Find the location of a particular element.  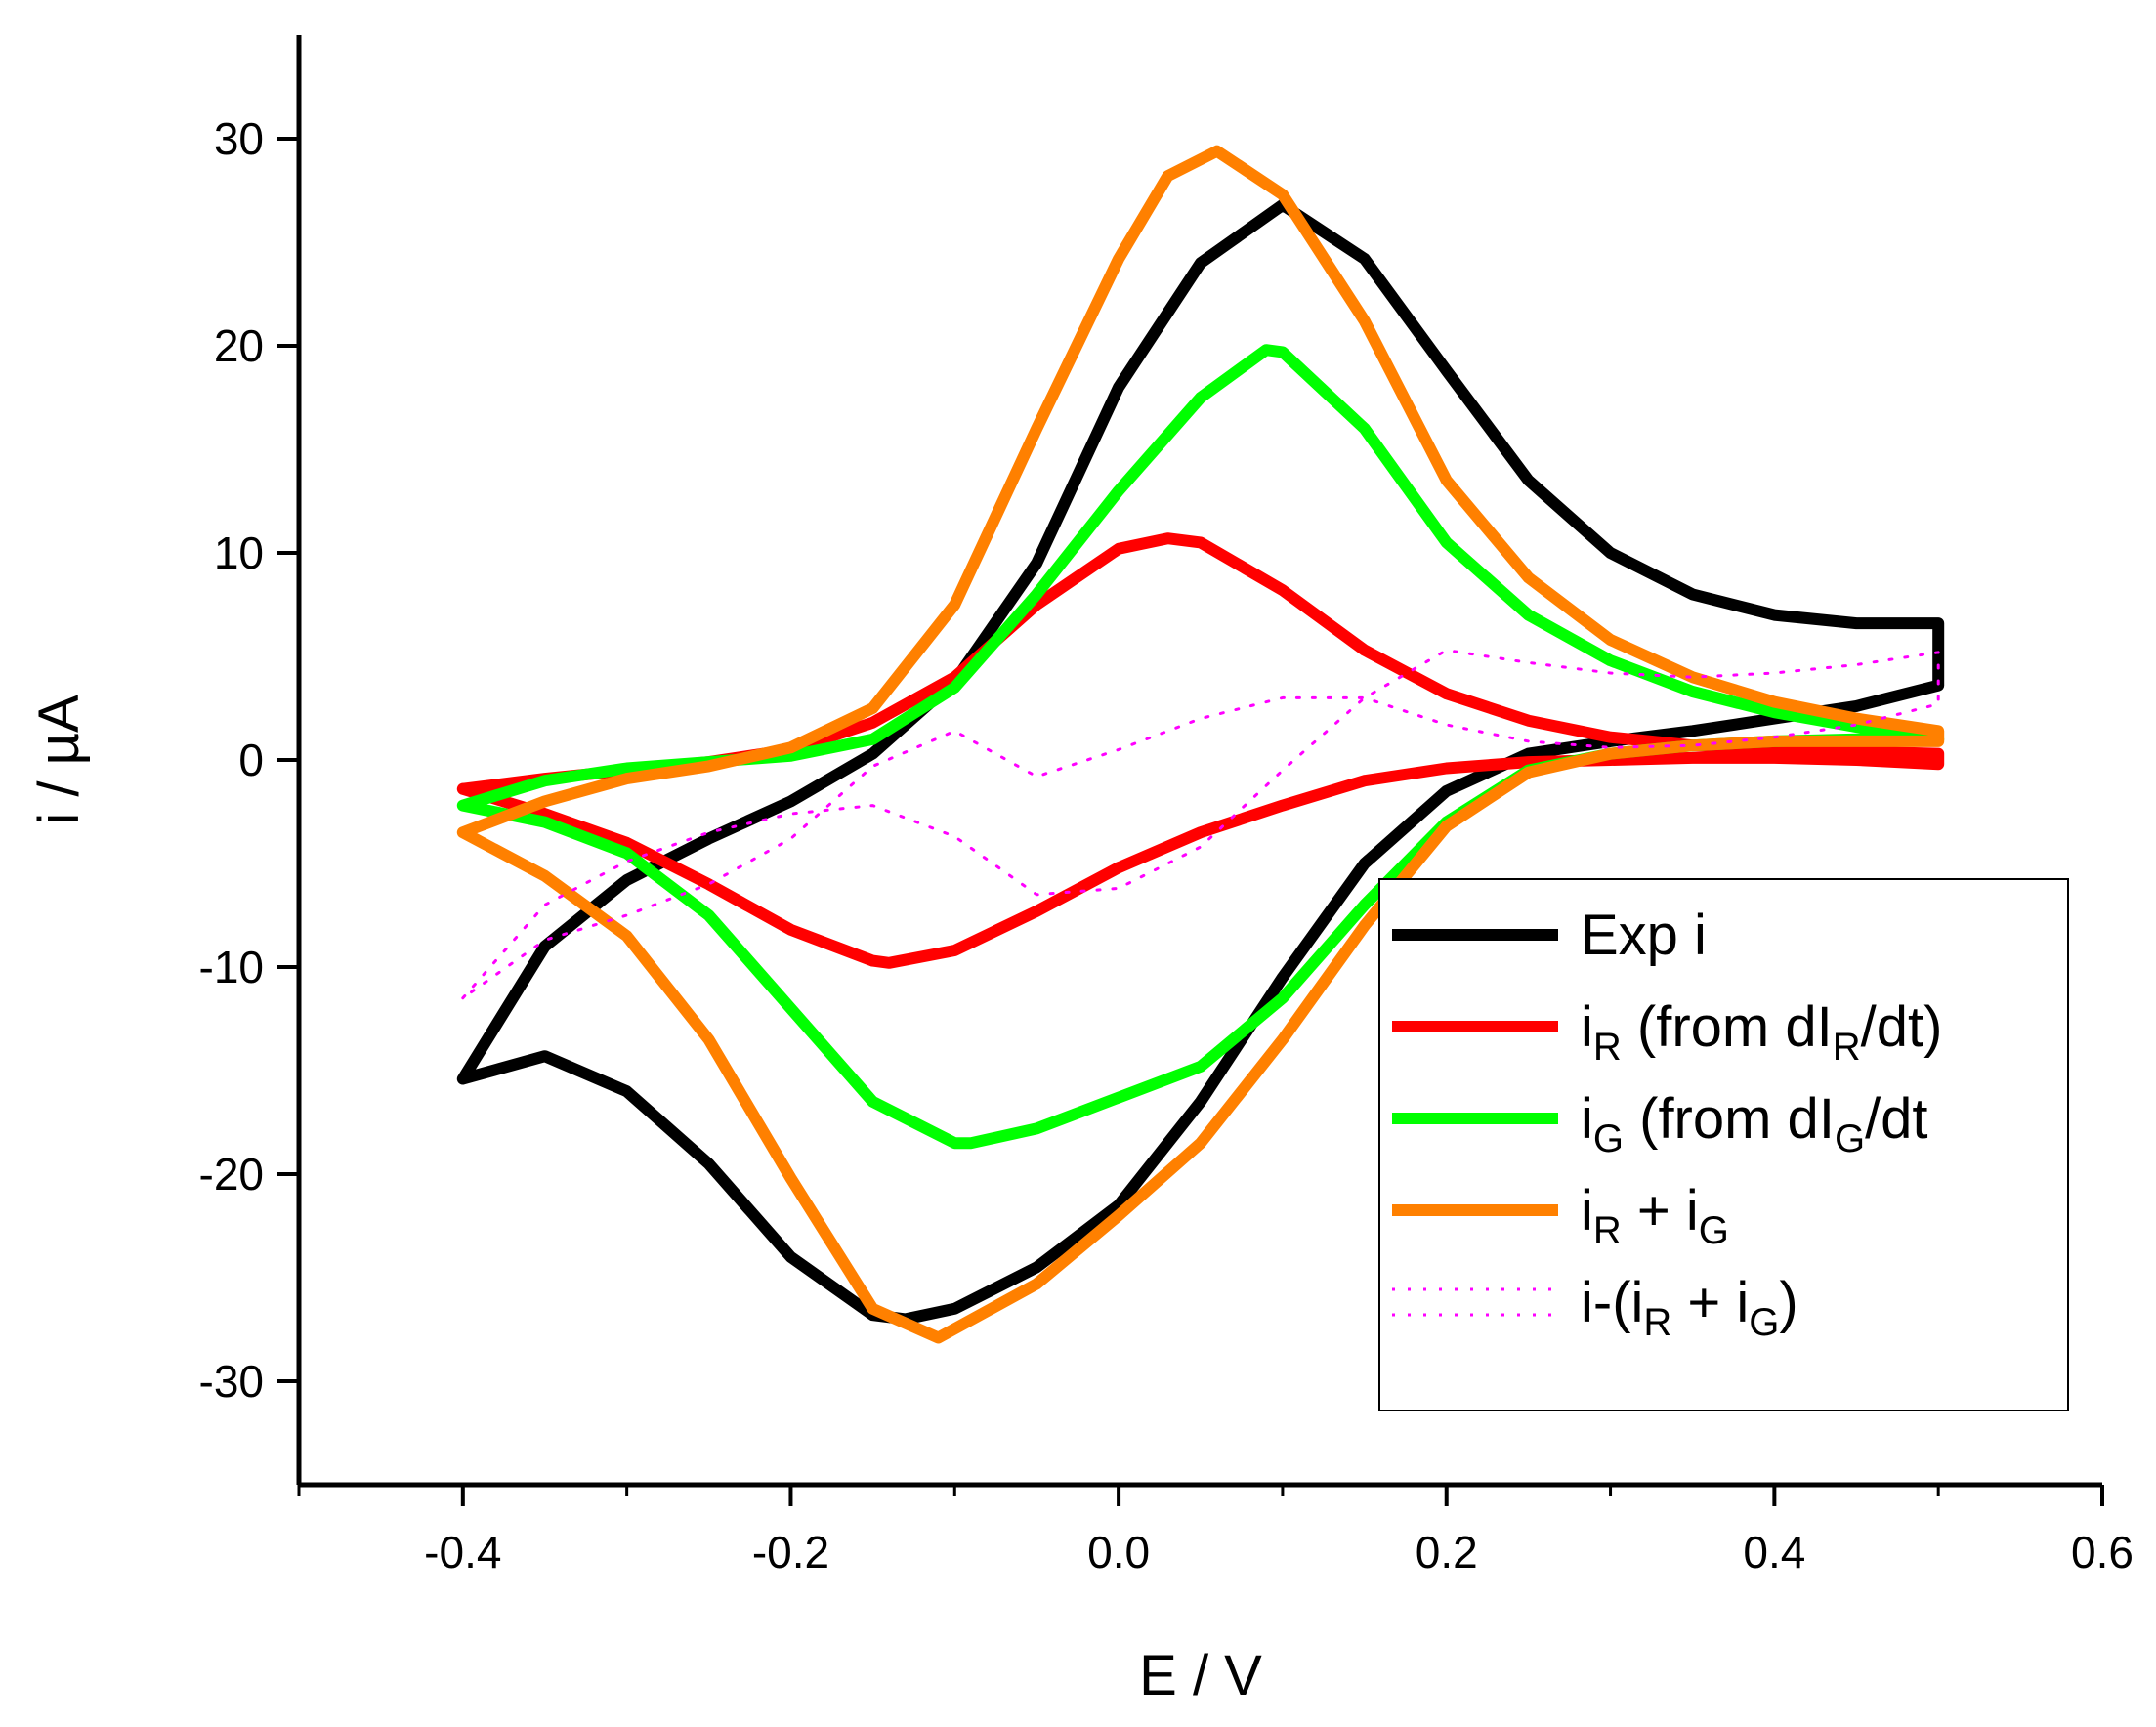

y-tick-label: -10 is located at coordinates (231, 967).